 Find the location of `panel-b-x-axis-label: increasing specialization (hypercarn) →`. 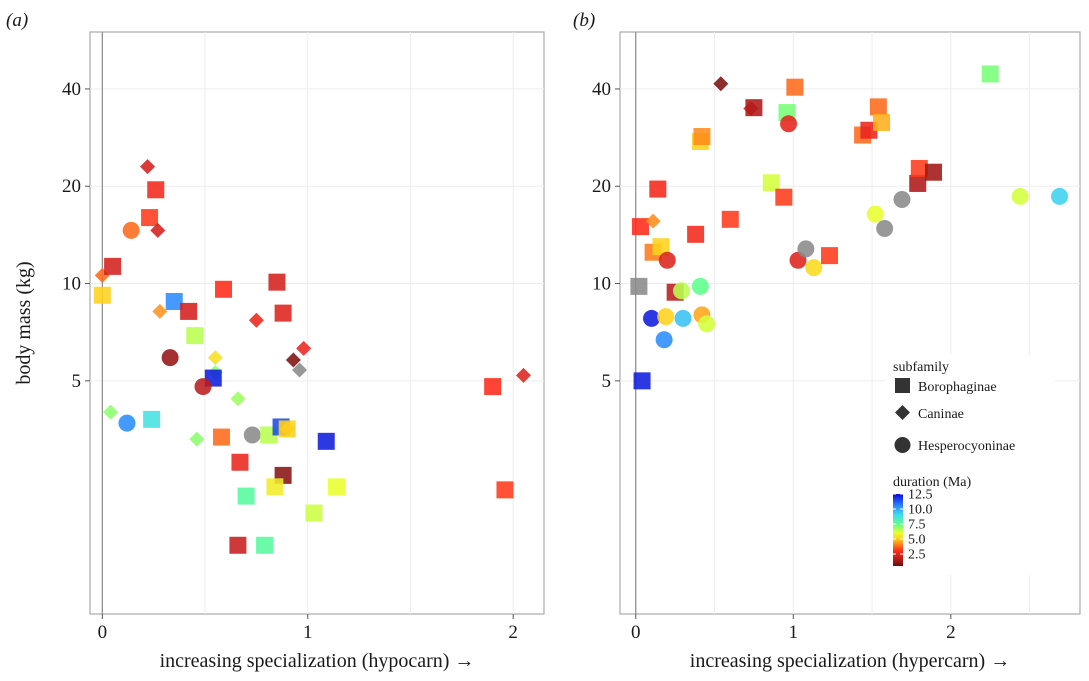

panel-b-x-axis-label: increasing specialization (hypercarn) → is located at coordinates (850, 661).